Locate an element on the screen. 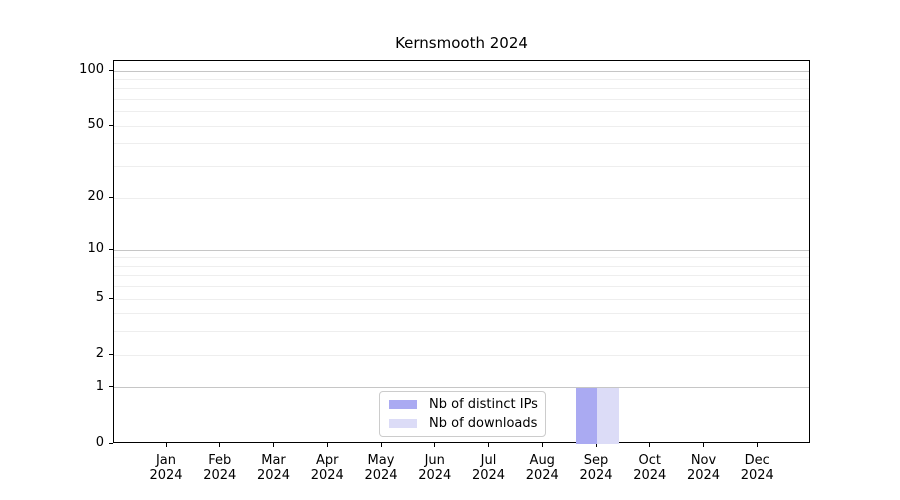 This screenshot has height=500, width=900. x-tick-label: Jun 2024 is located at coordinates (435, 468).